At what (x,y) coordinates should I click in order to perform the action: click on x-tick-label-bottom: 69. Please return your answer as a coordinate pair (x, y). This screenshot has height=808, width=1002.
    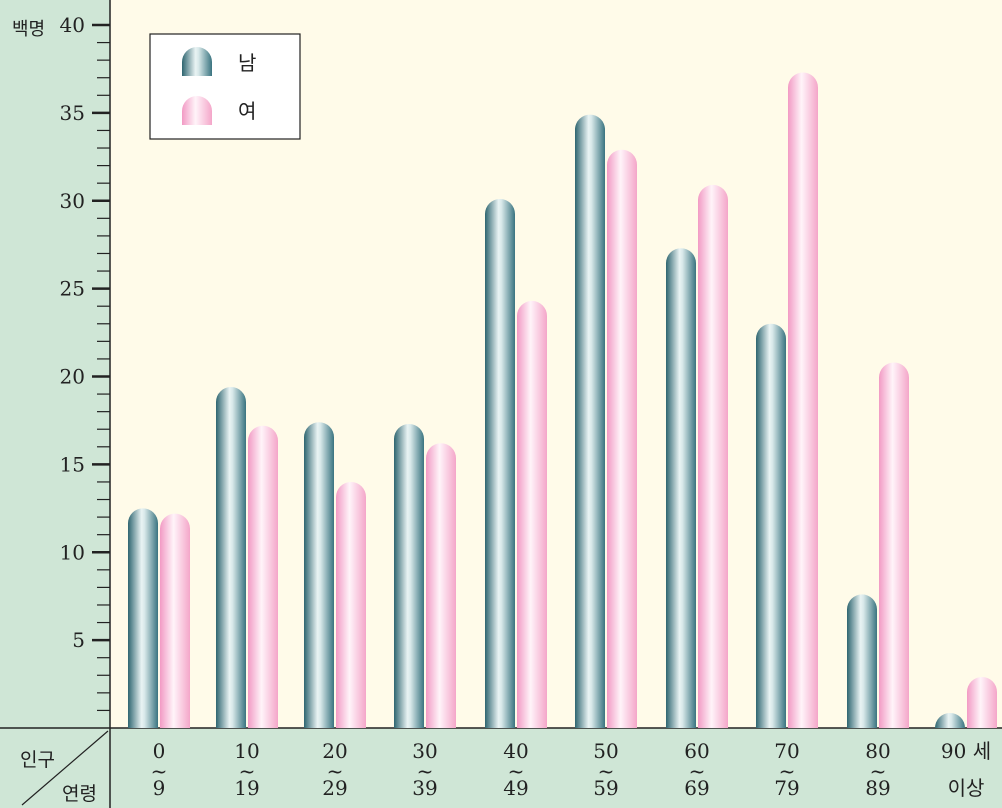
    Looking at the image, I should click on (696, 788).